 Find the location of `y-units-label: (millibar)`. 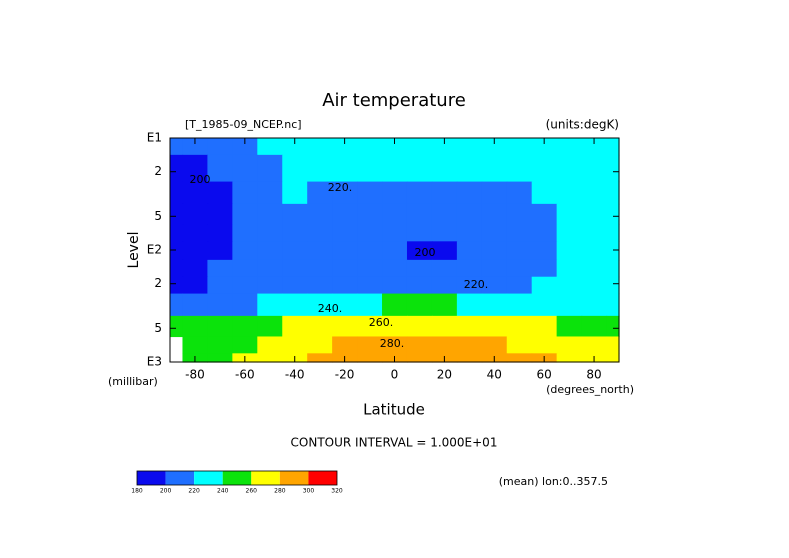

y-units-label: (millibar) is located at coordinates (133, 381).